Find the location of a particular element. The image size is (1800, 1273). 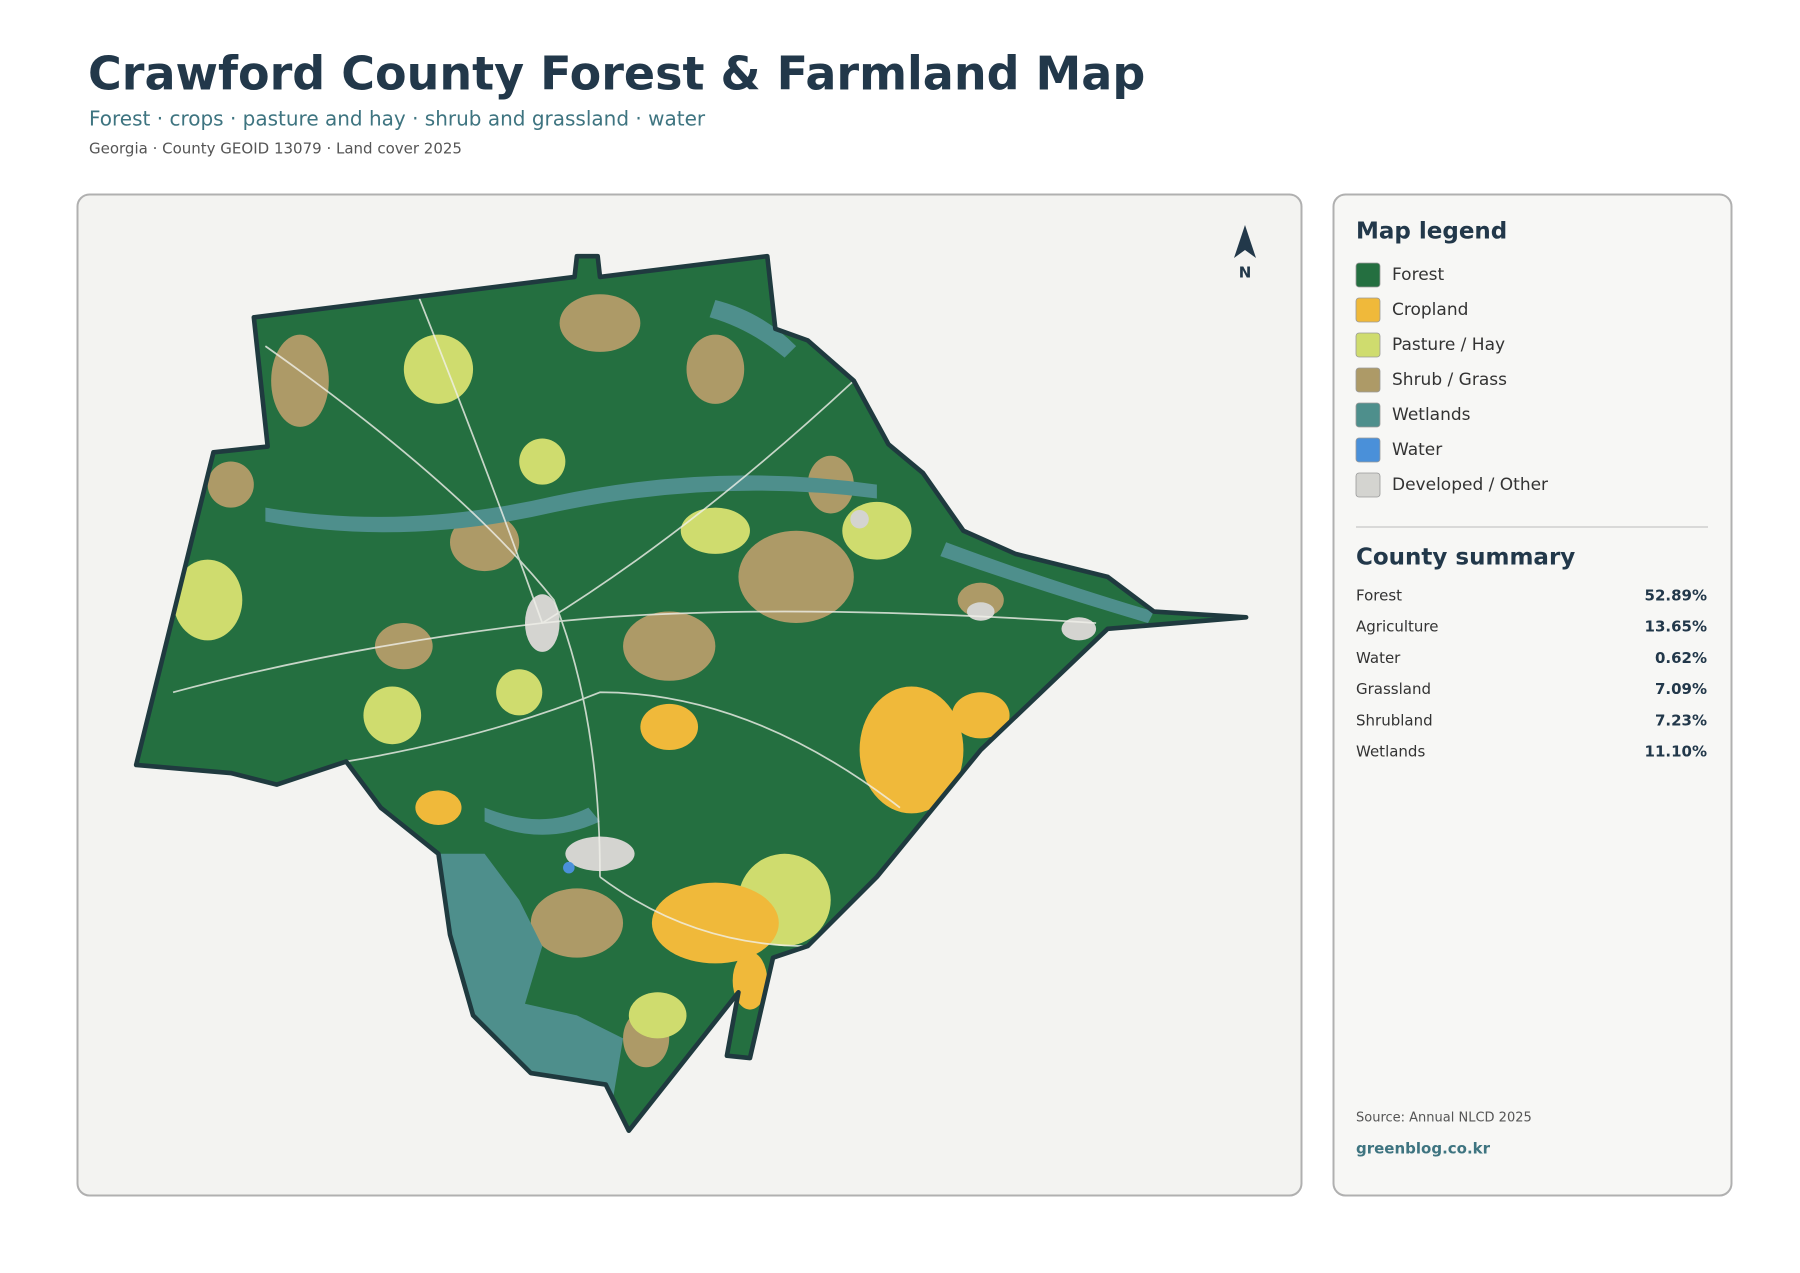

summary-label: Wetlands is located at coordinates (1390, 752).